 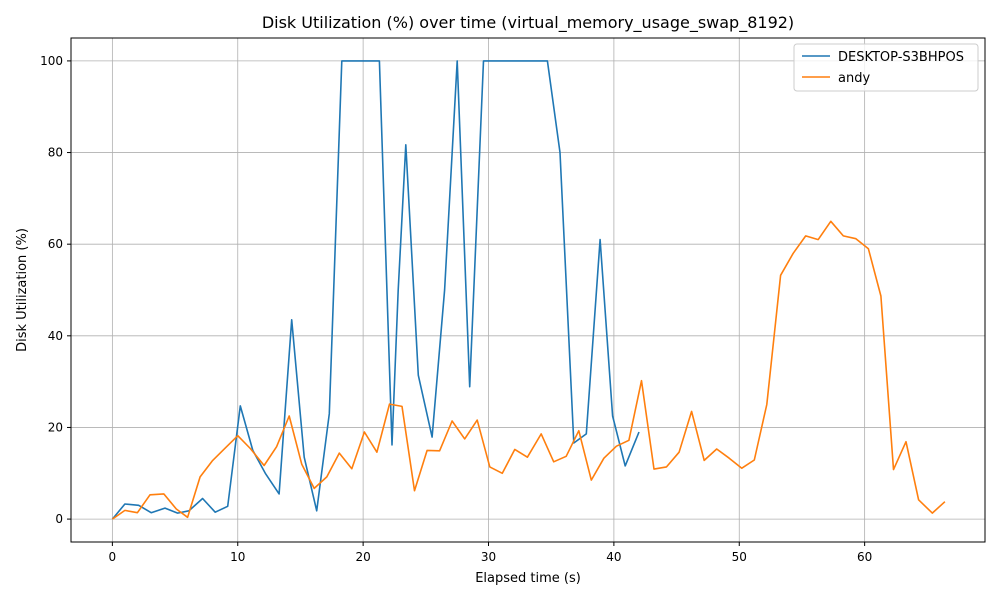 What do you see at coordinates (55, 244) in the screenshot?
I see `y-tick-label: 60` at bounding box center [55, 244].